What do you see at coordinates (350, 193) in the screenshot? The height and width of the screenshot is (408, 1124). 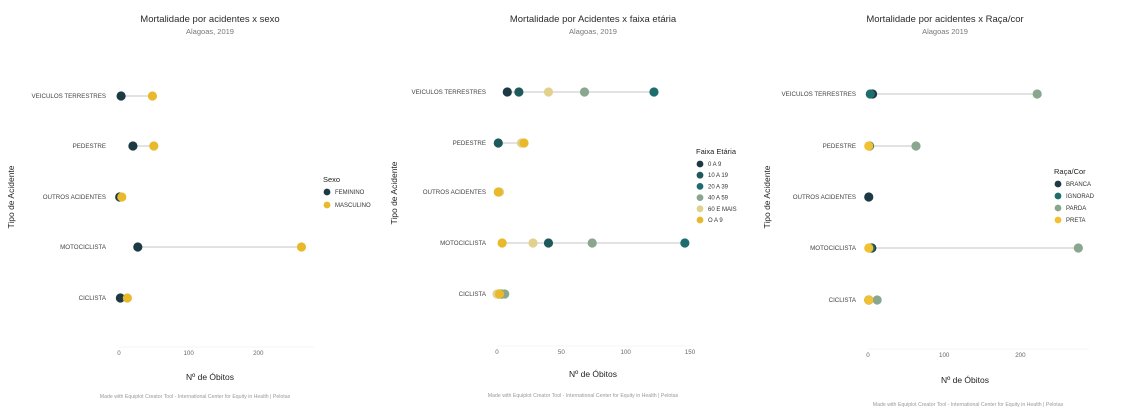 I see `legend-label: FEMININO` at bounding box center [350, 193].